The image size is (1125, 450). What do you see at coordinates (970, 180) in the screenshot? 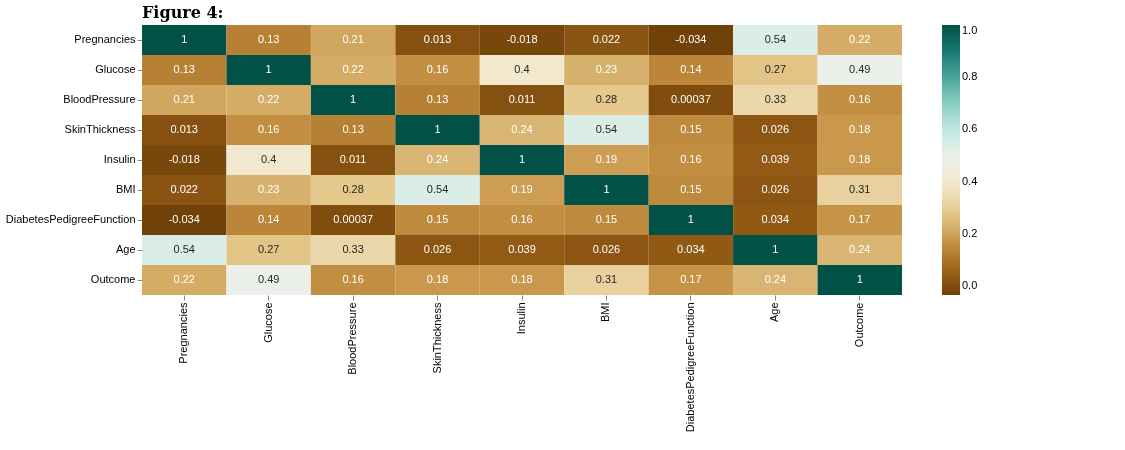
I see `color-bar-label: 0.4` at bounding box center [970, 180].